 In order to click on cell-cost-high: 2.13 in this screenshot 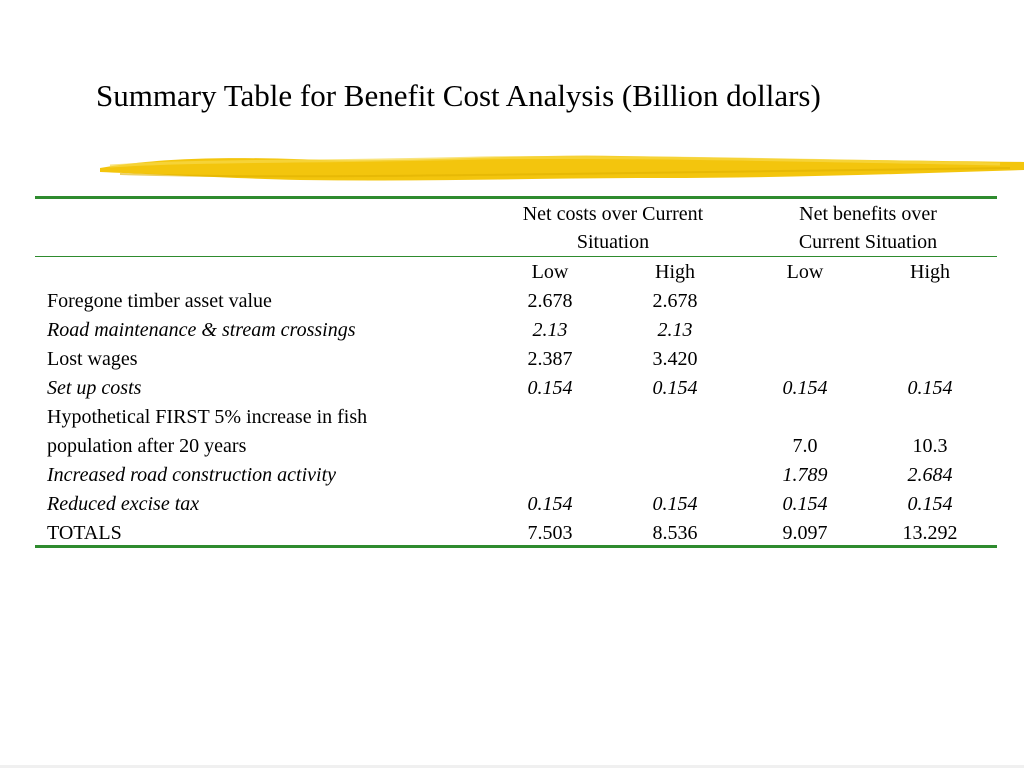, I will do `click(675, 330)`.